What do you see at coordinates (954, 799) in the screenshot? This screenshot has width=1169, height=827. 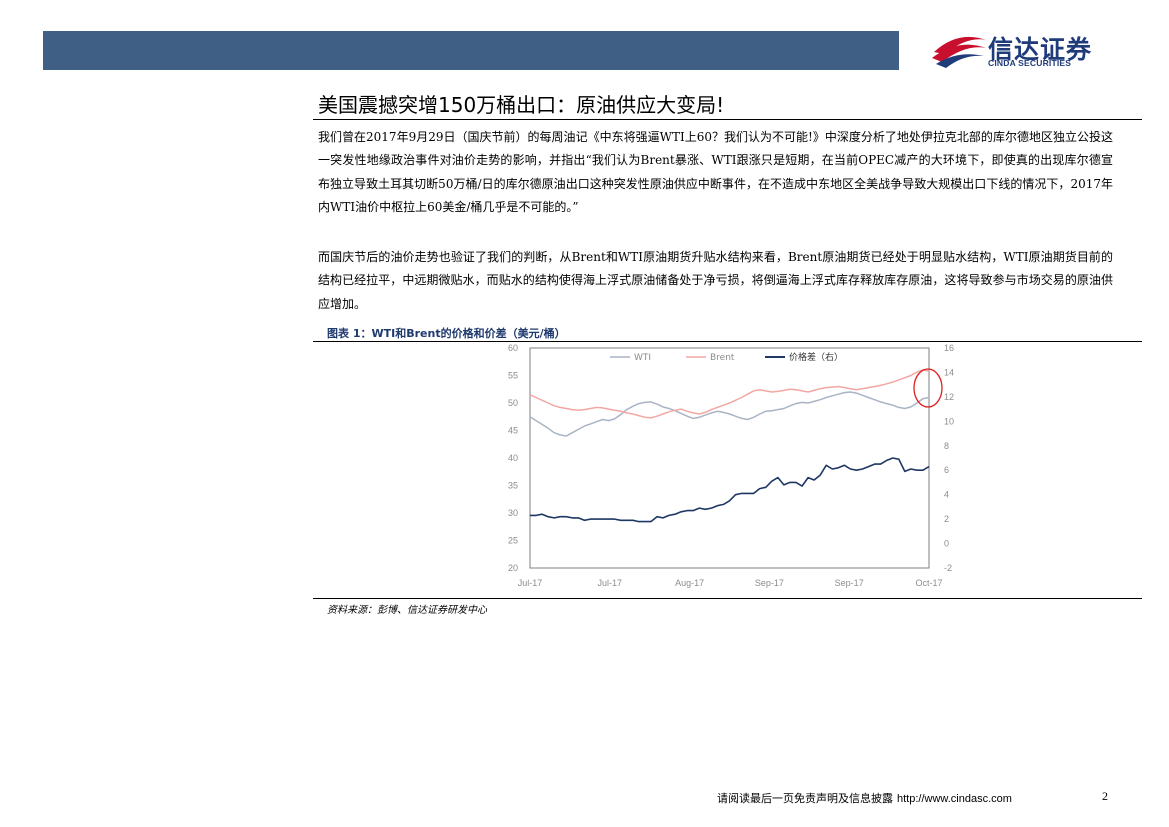 I see `footer-url-link: http://www.cindasc.com` at bounding box center [954, 799].